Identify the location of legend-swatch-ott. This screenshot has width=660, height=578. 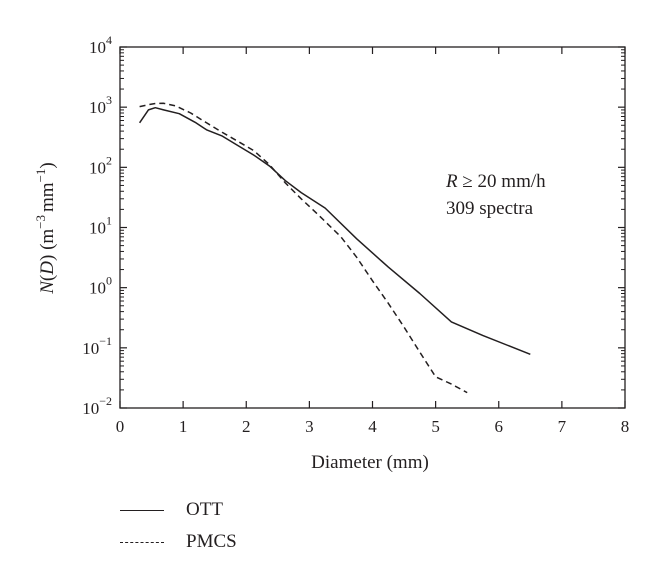
(142, 510).